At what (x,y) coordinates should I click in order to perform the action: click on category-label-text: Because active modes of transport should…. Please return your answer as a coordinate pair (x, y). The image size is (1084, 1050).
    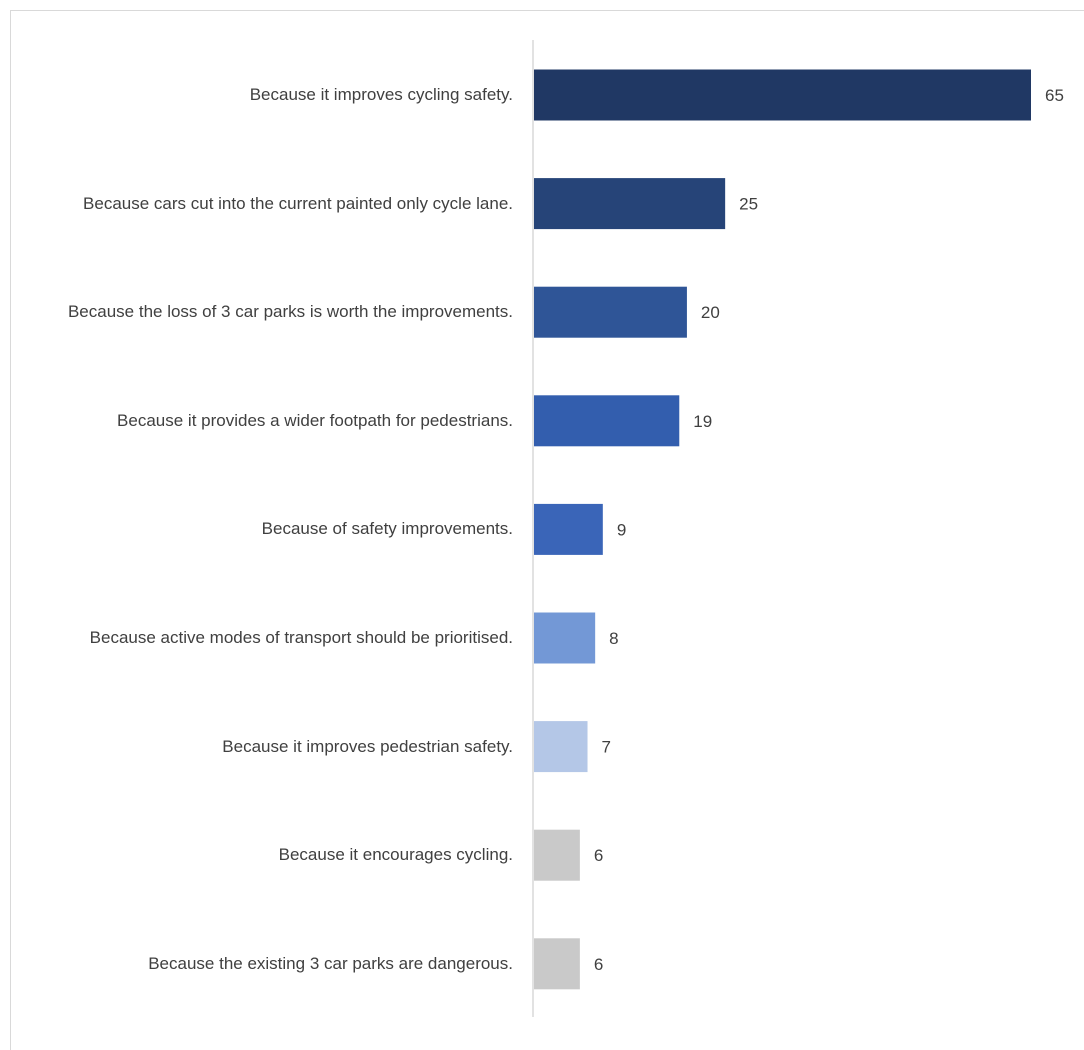
    Looking at the image, I should click on (301, 637).